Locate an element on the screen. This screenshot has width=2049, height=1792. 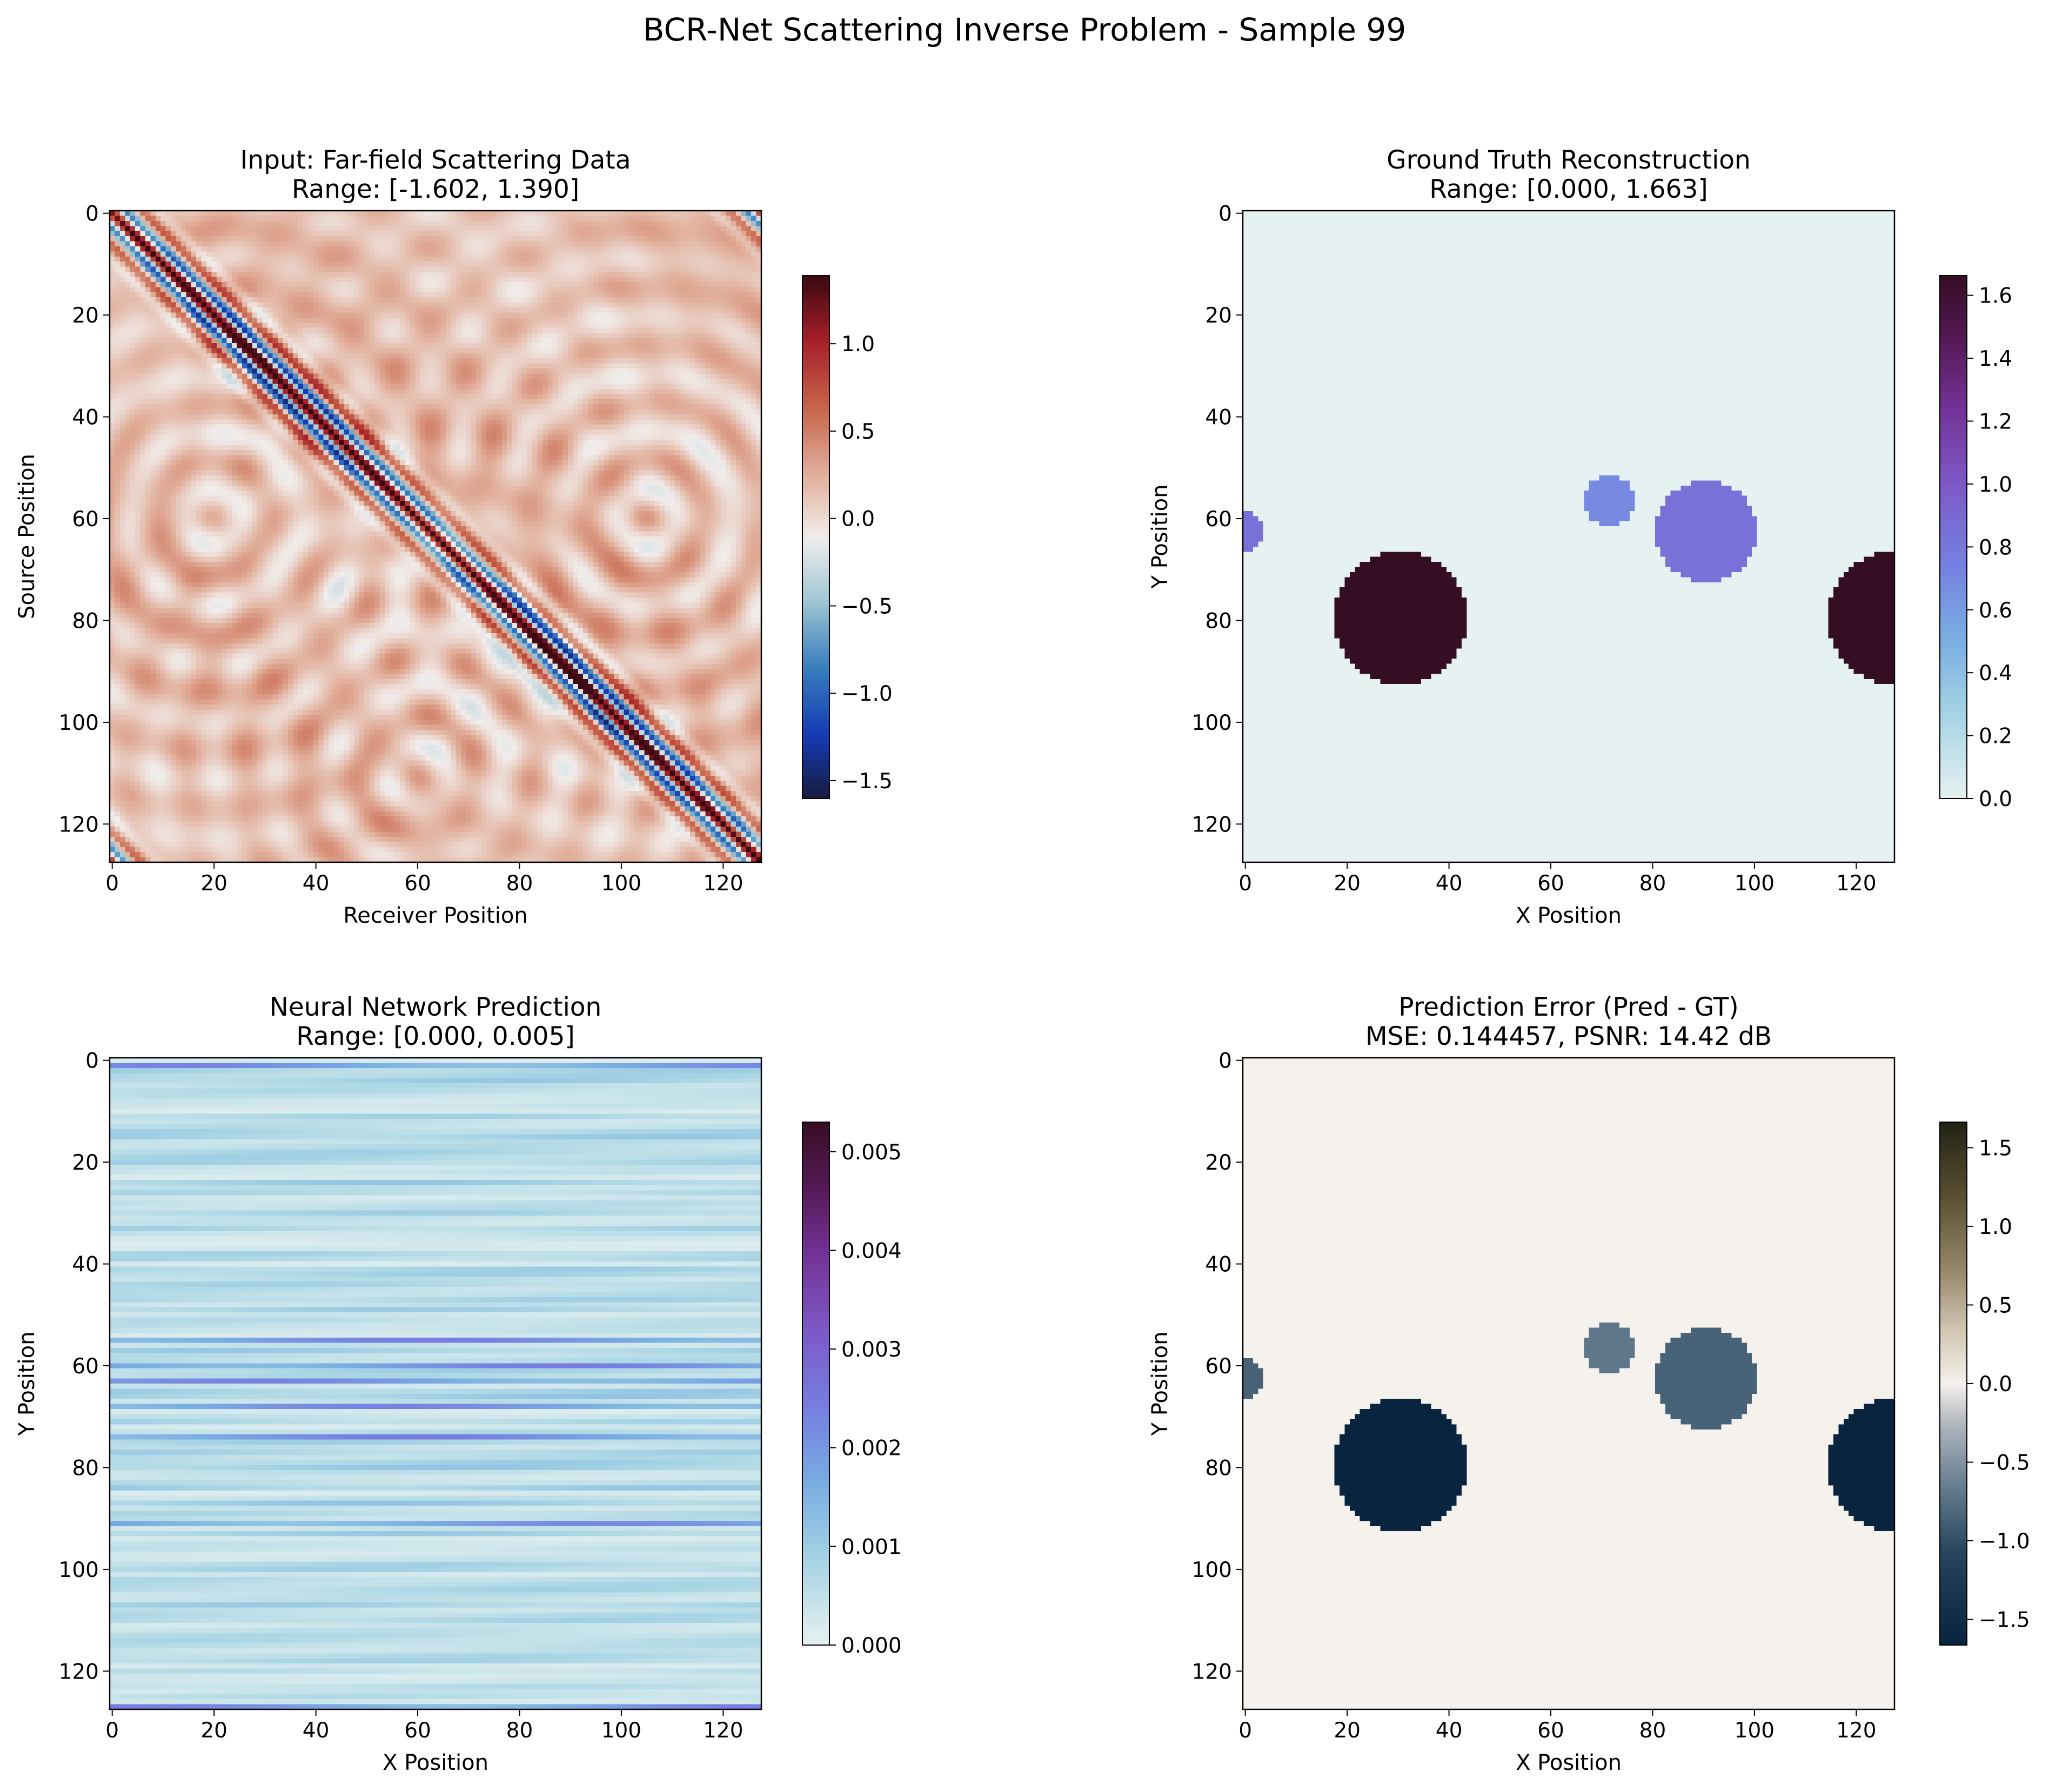
colorbar-tick-label: 0.005 is located at coordinates (871, 1153).